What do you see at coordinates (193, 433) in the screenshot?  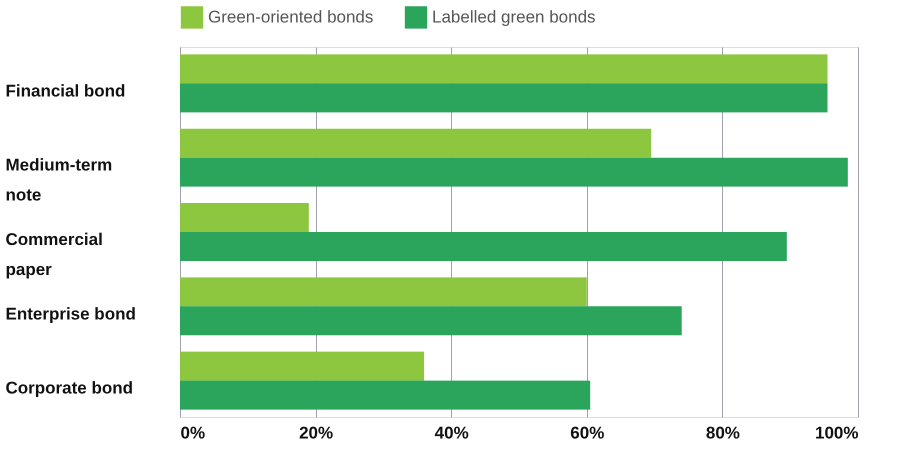 I see `x-tick-label: 0%` at bounding box center [193, 433].